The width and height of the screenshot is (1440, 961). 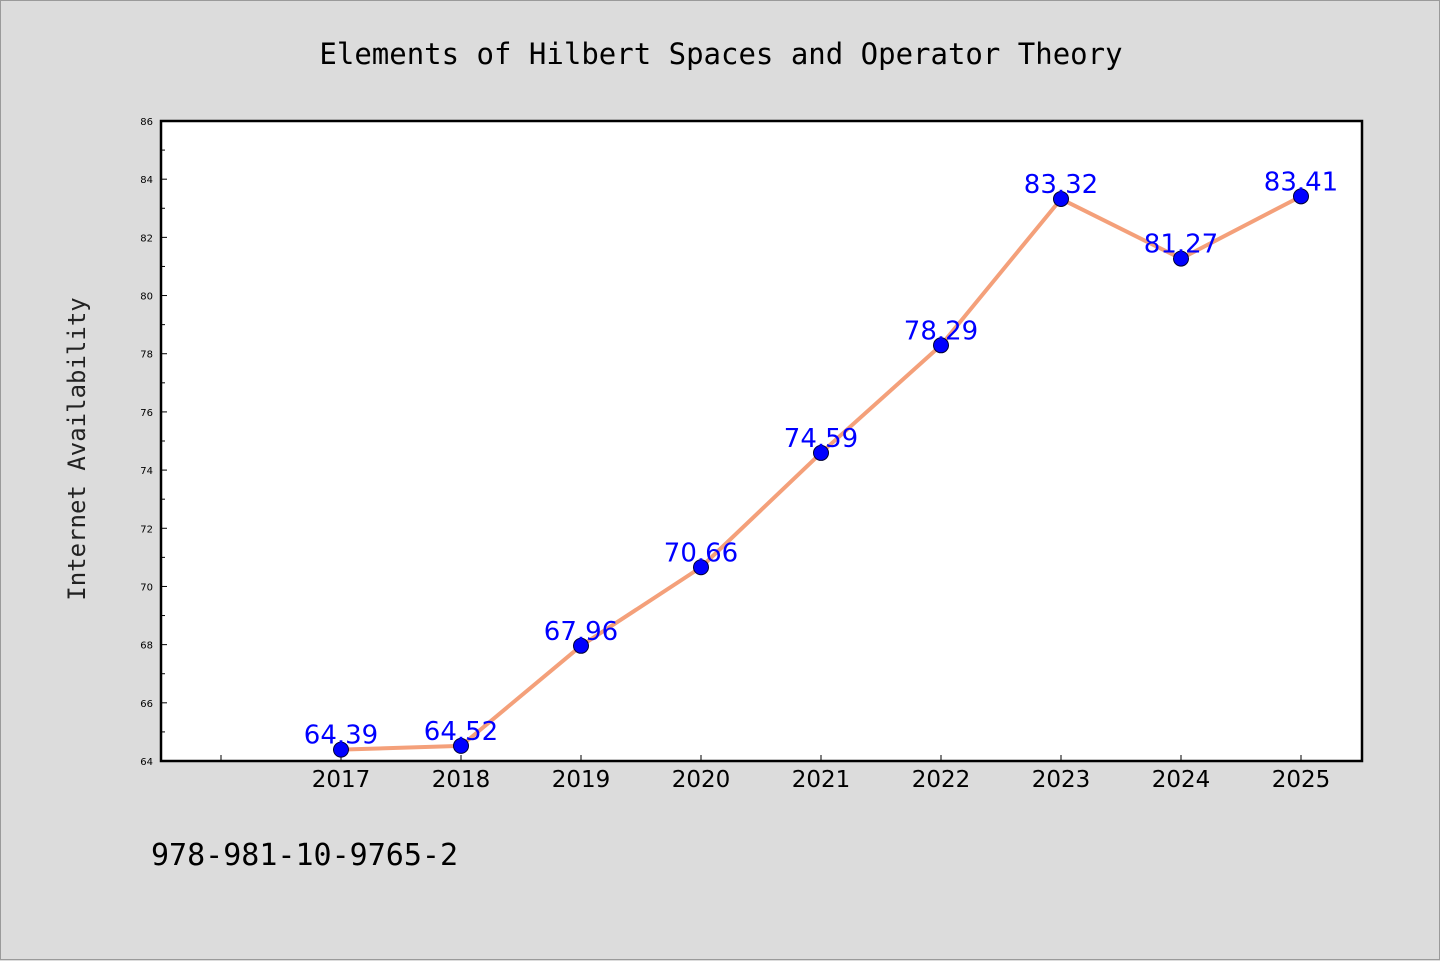 What do you see at coordinates (821, 439) in the screenshot?
I see `data-label: 74.59` at bounding box center [821, 439].